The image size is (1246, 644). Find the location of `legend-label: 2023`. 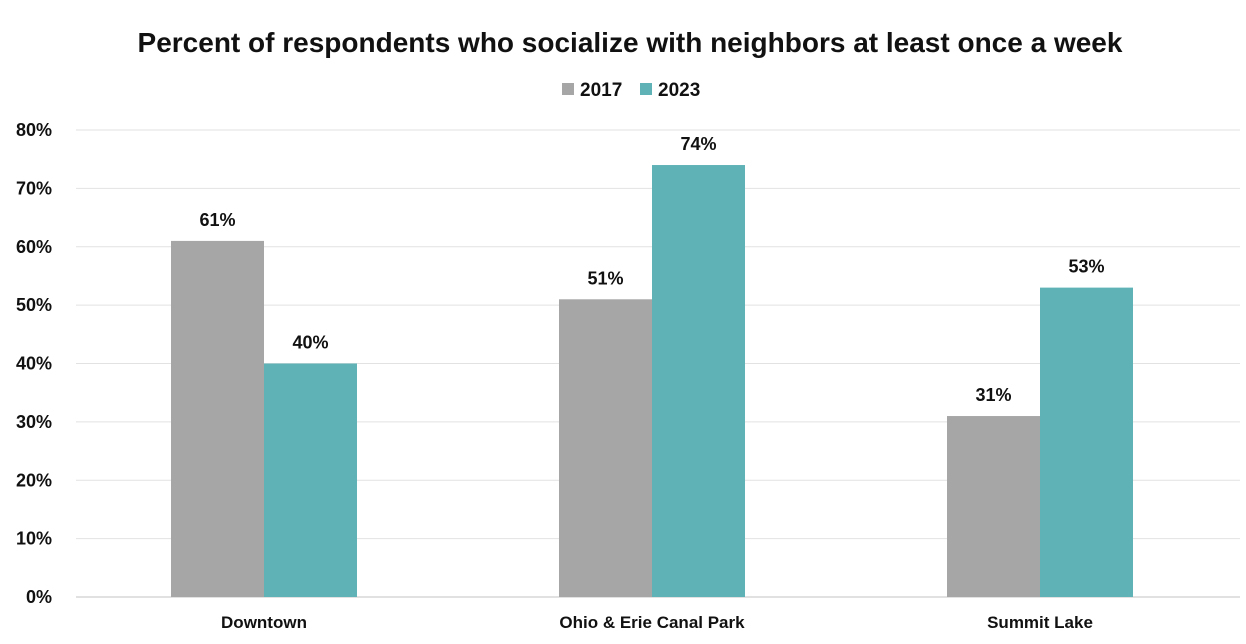

legend-label: 2023 is located at coordinates (679, 90).